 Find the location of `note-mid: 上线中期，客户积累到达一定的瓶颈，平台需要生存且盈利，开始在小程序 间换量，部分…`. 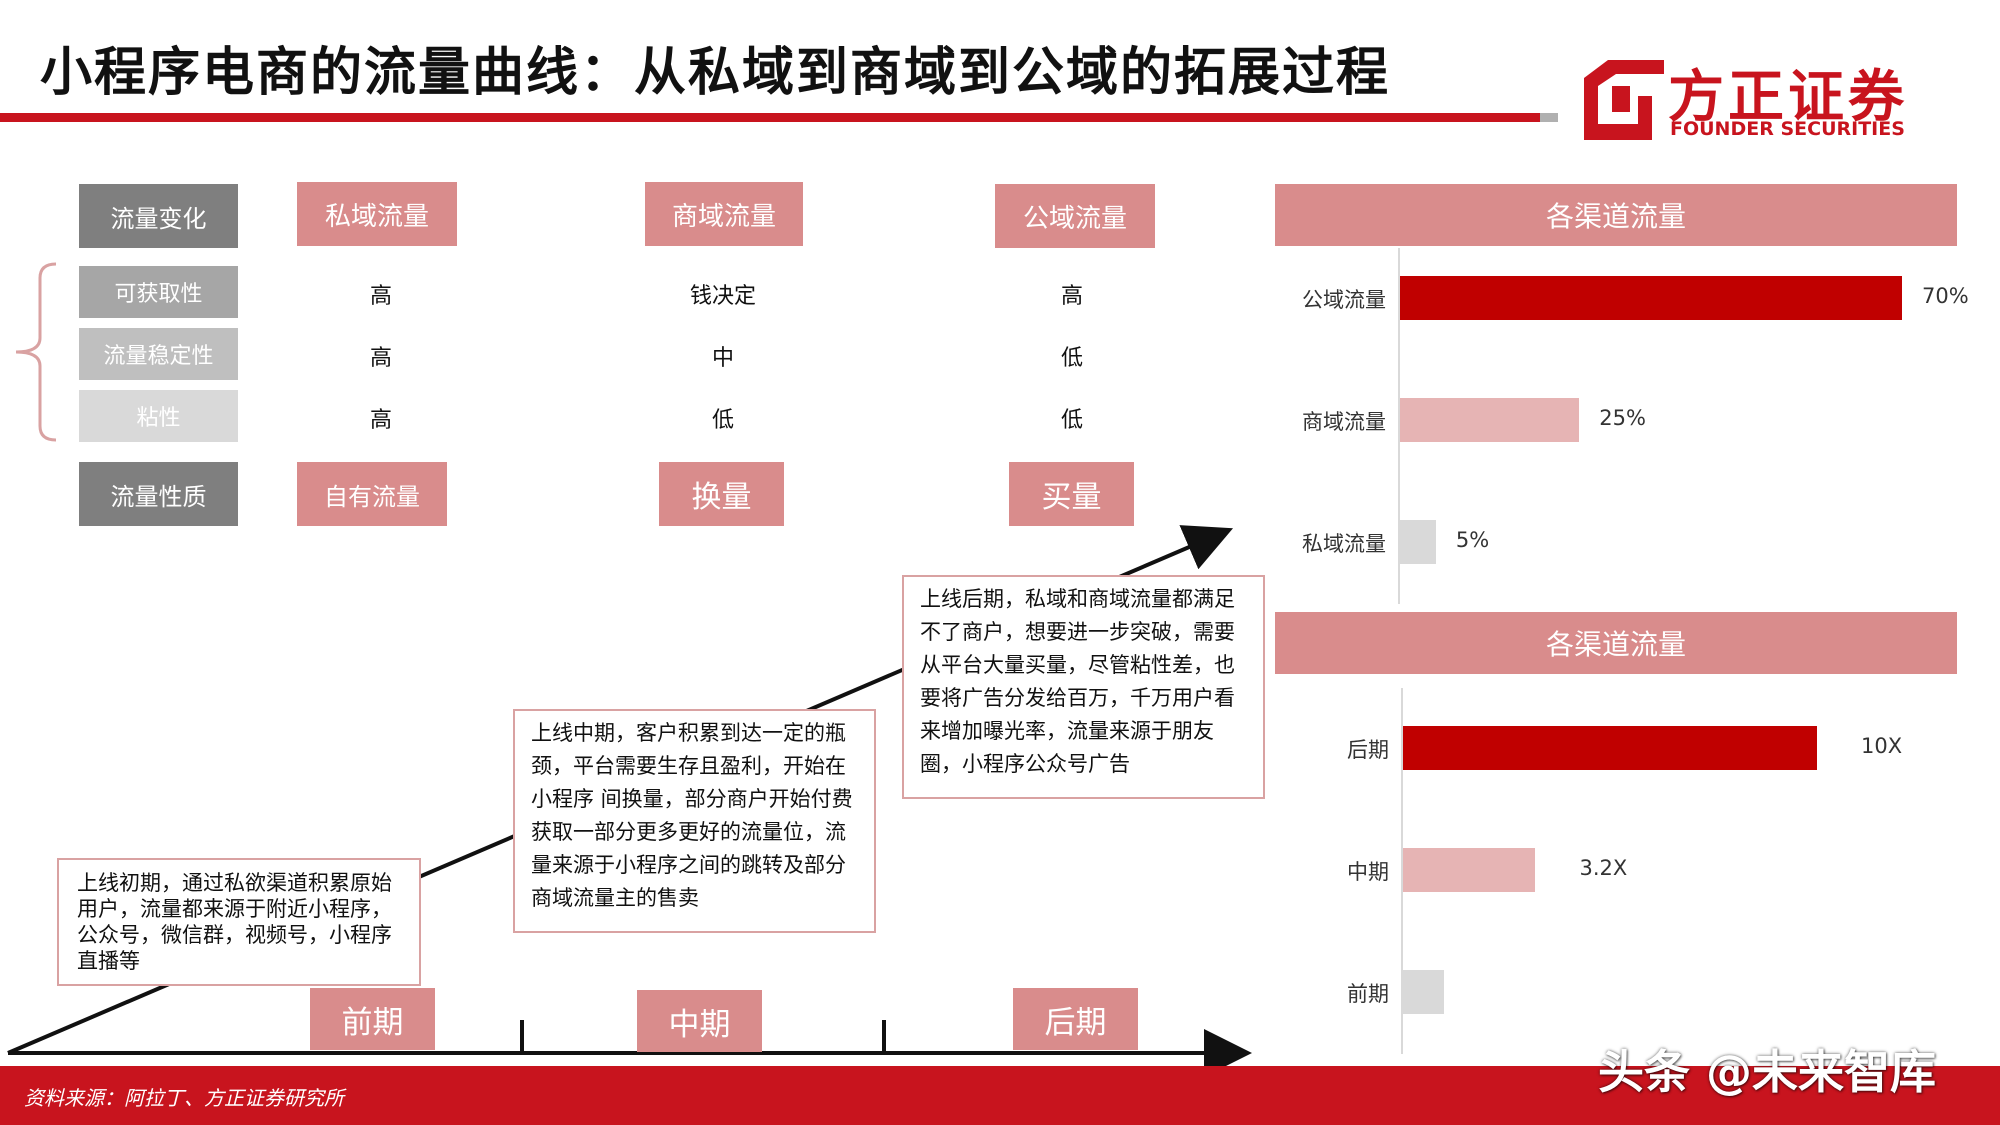

note-mid: 上线中期，客户积累到达一定的瓶颈，平台需要生存且盈利，开始在小程序 间换量，部分… is located at coordinates (694, 821).